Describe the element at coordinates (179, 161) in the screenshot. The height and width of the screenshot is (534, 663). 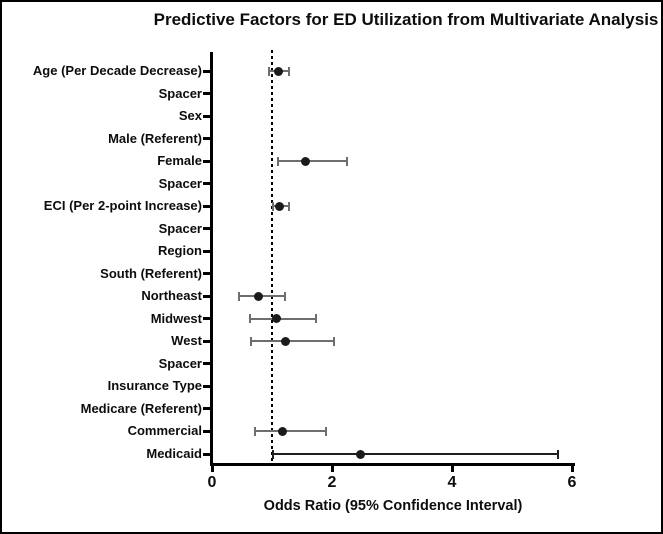
I see `category-label: Female` at that location.